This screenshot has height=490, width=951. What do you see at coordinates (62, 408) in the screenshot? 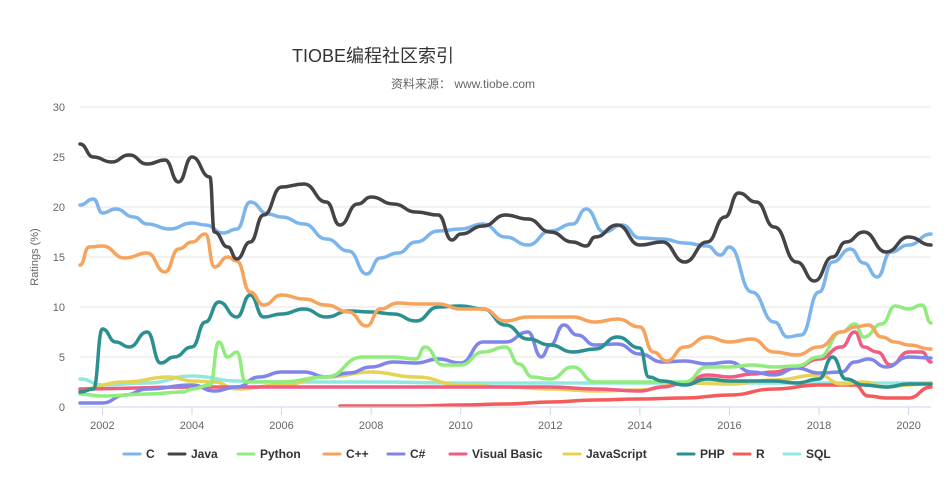
I see `y-tick-label: 0` at bounding box center [62, 408].